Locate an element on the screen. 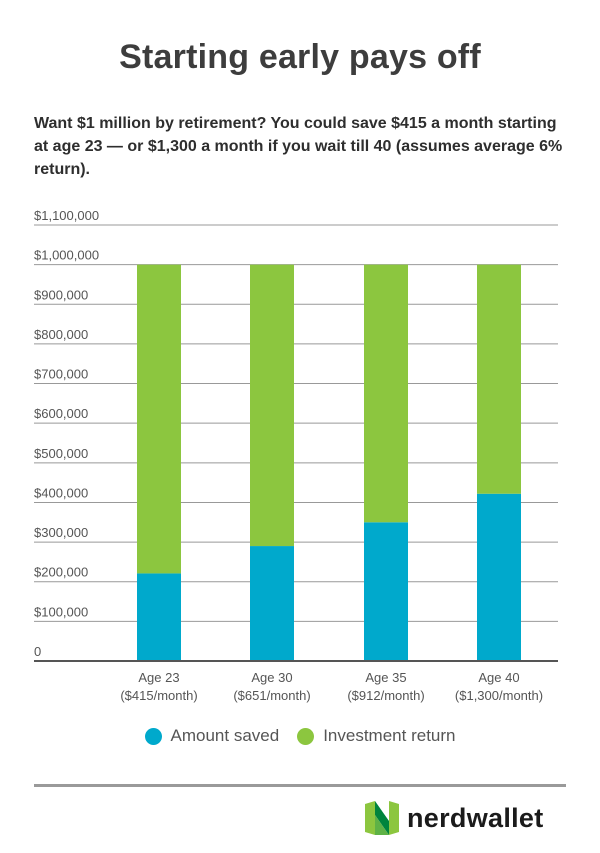 The width and height of the screenshot is (600, 853). x-tick-sublabel: ($1,300/month) is located at coordinates (499, 695).